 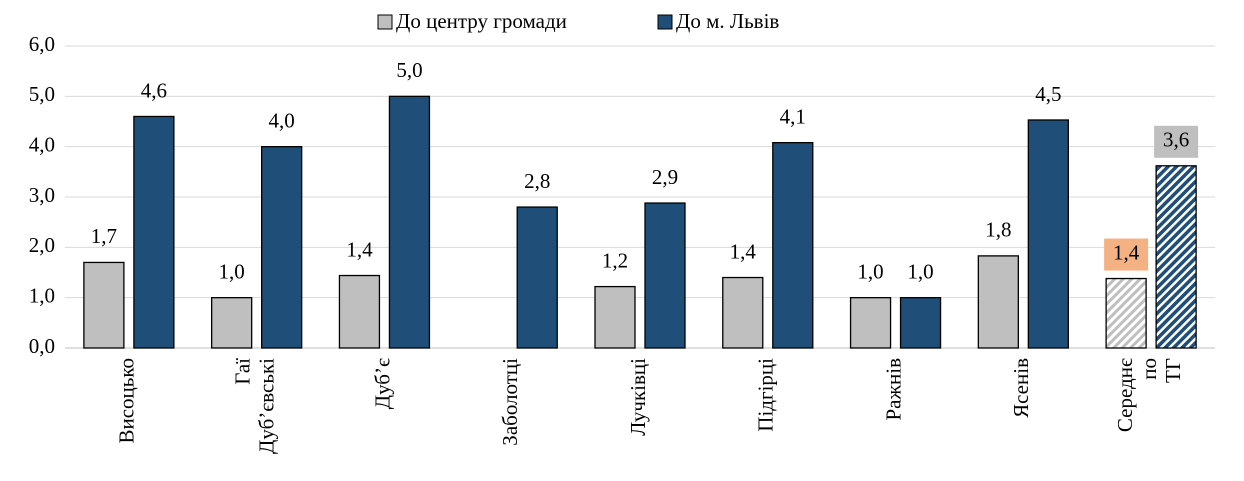 What do you see at coordinates (1021, 388) in the screenshot?
I see `x-tick-label: Ясенів` at bounding box center [1021, 388].